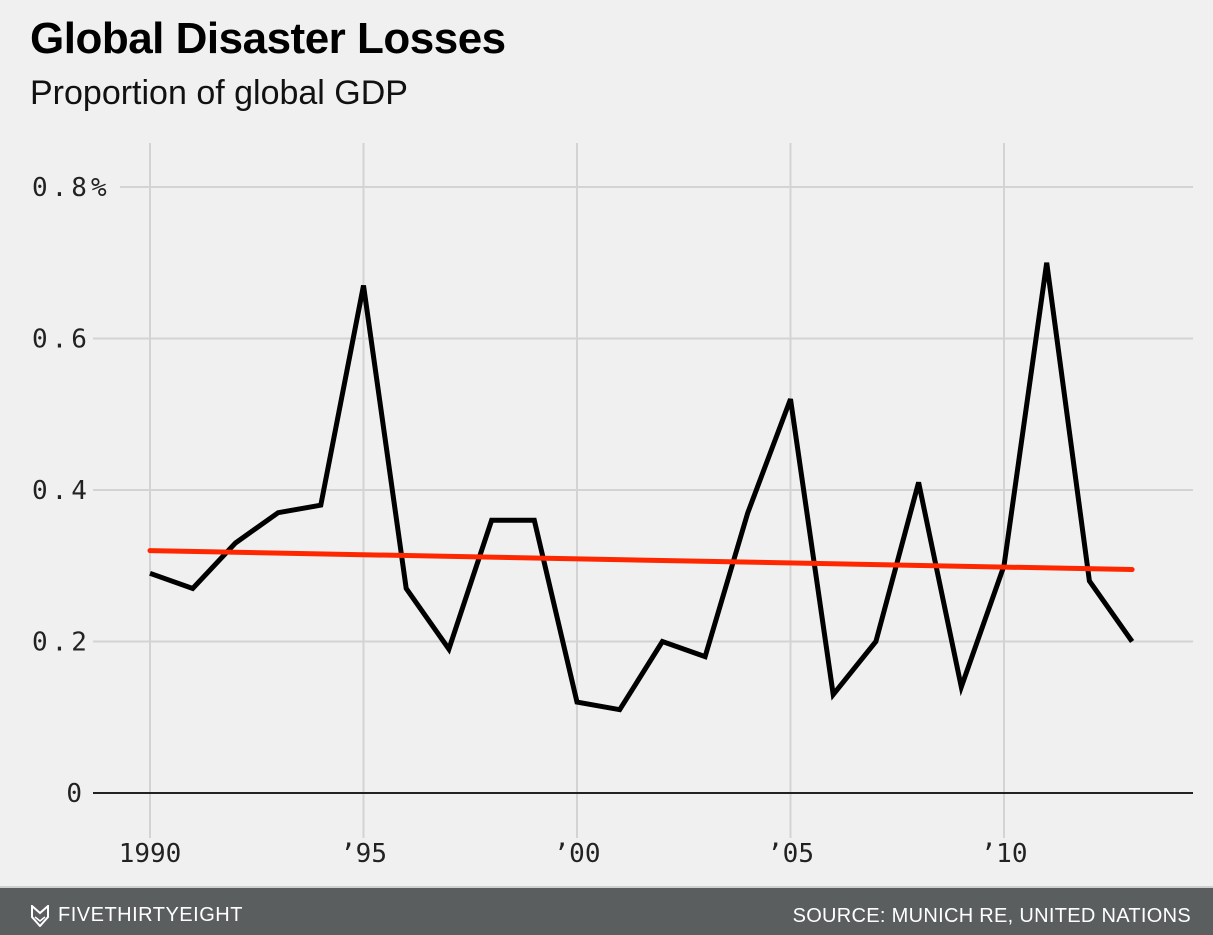  Describe the element at coordinates (150, 854) in the screenshot. I see `x-tick-label: 1990` at that location.